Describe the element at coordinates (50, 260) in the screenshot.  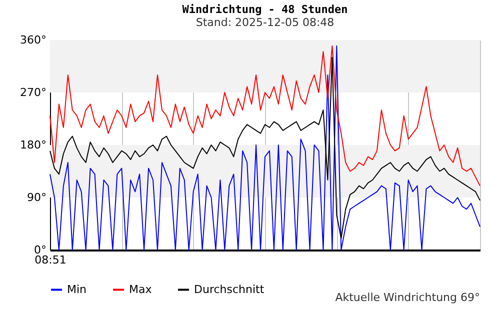
I see `x-tick-label: 08:51` at that location.